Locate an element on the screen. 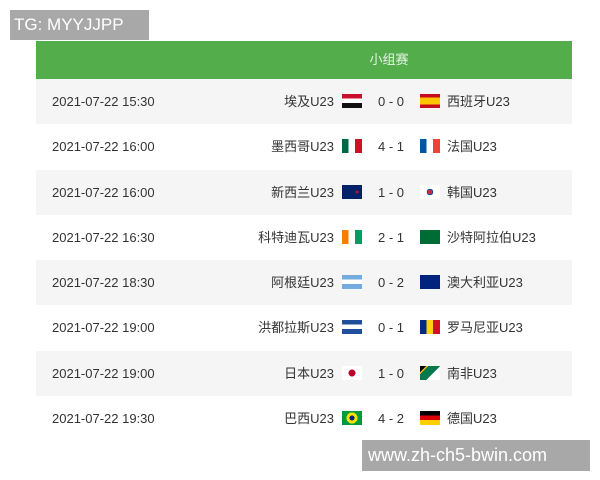  match-row: 2021-07-22 16:00 新西兰U23 1 - 0 韩国U23 is located at coordinates (304, 192).